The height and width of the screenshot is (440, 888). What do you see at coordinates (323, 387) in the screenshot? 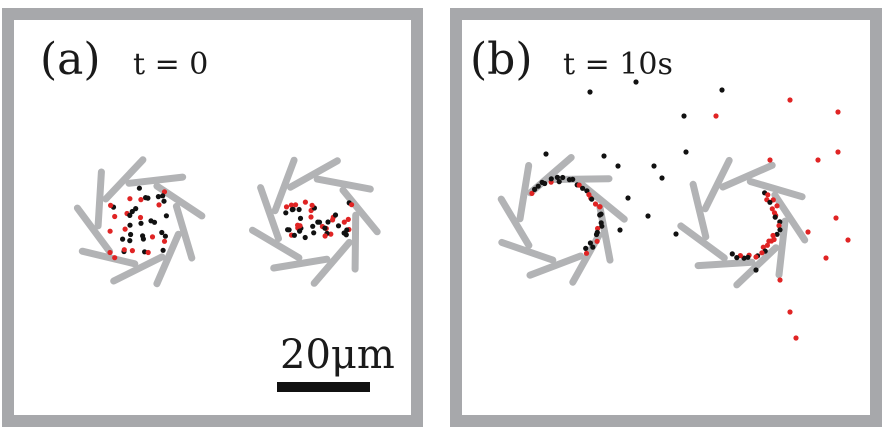
I see `scale-bar` at bounding box center [323, 387].